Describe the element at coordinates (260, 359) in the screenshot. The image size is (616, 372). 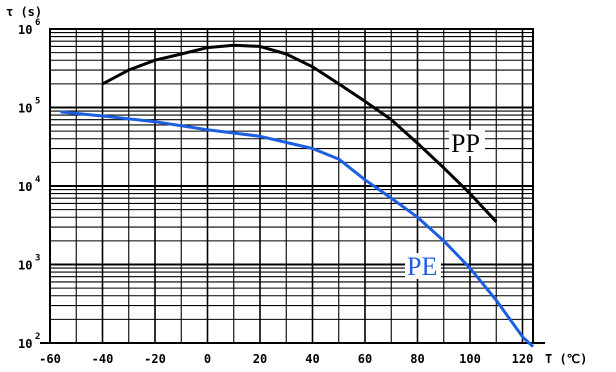
I see `x-tick-label: 20` at that location.